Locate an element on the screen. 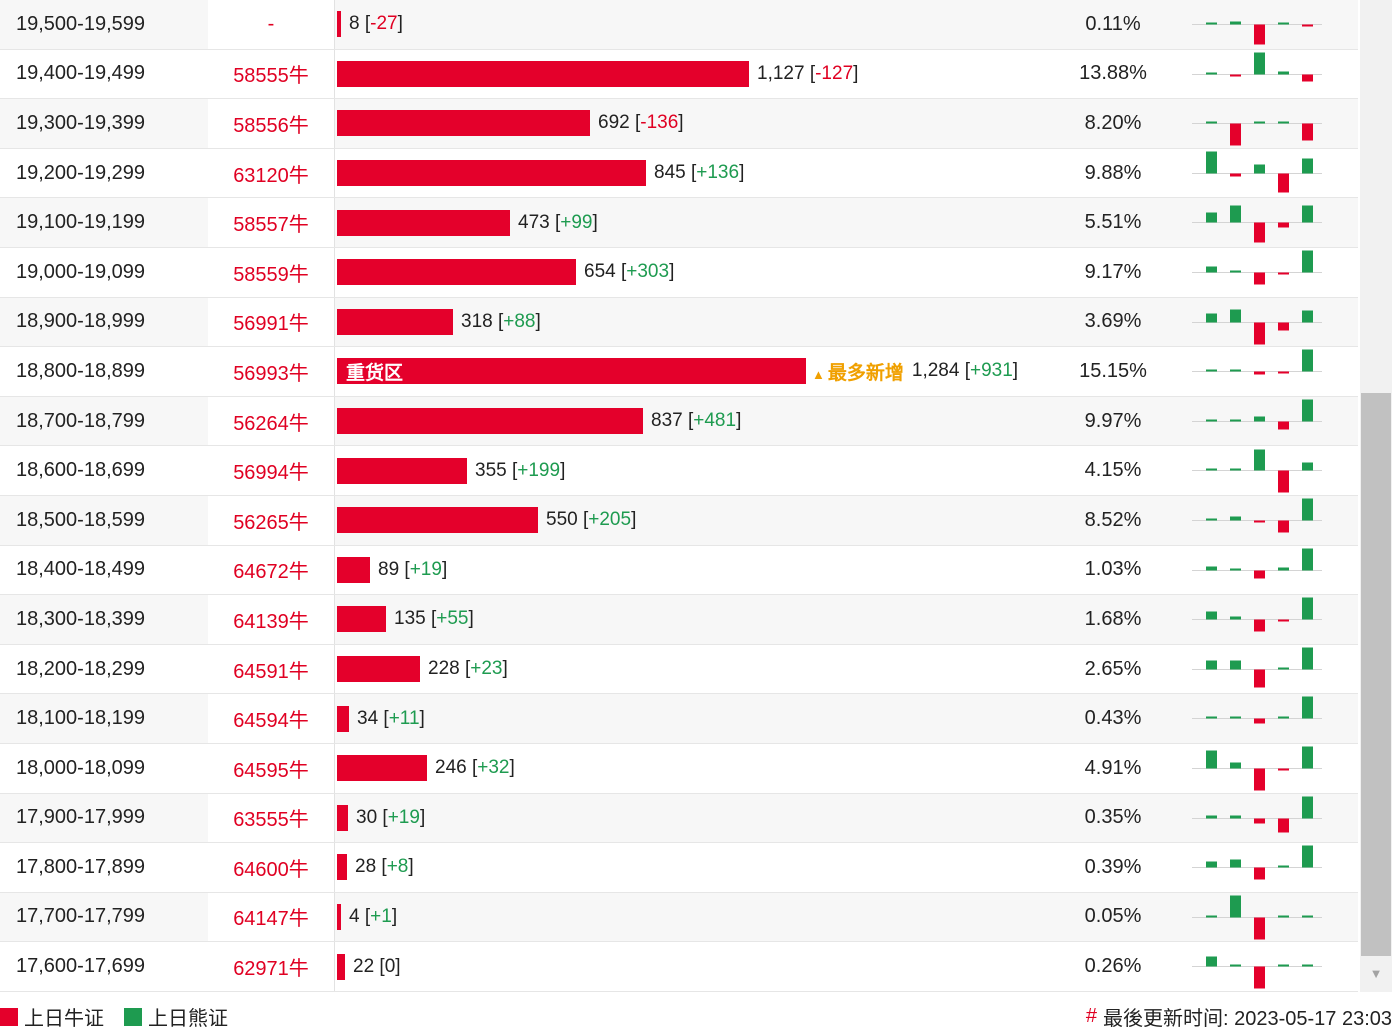 This screenshot has width=1396, height=1031. warrant-code-link: 58557牛 is located at coordinates (271, 222).